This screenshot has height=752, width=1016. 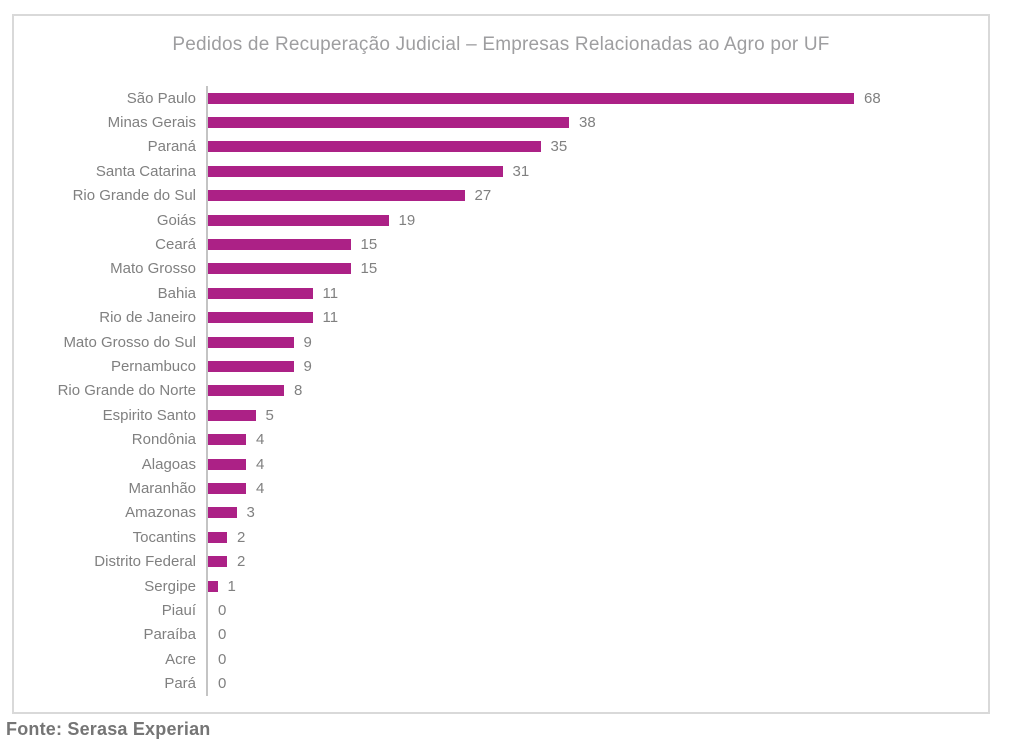 I want to click on value-label: 3, so click(x=250, y=513).